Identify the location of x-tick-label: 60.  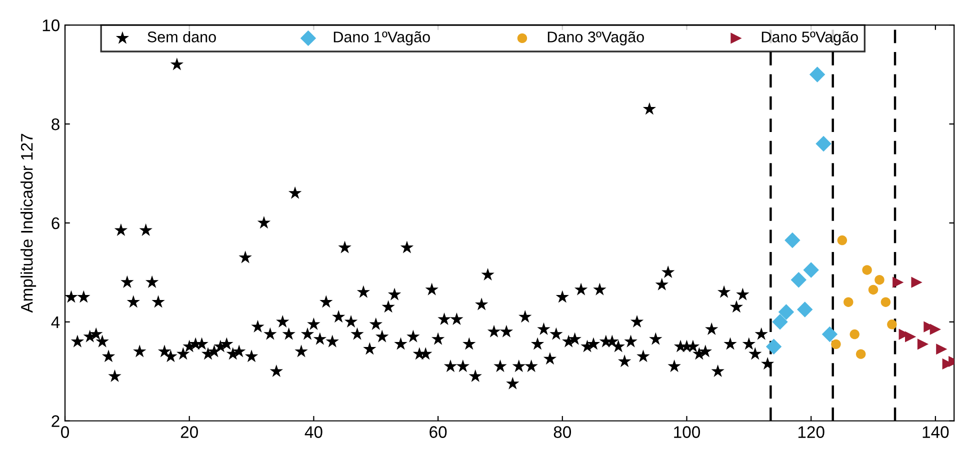
(438, 432).